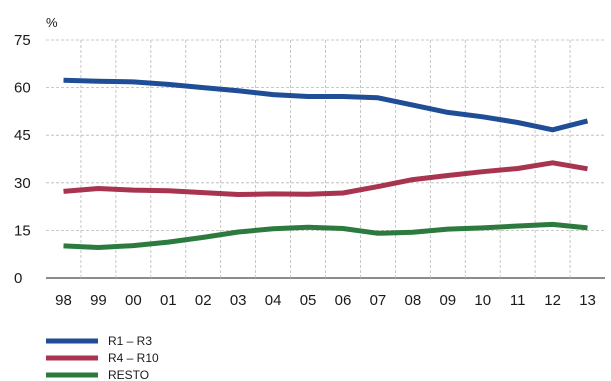 This screenshot has height=381, width=611. Describe the element at coordinates (22, 183) in the screenshot. I see `y-tick-label: 30` at that location.